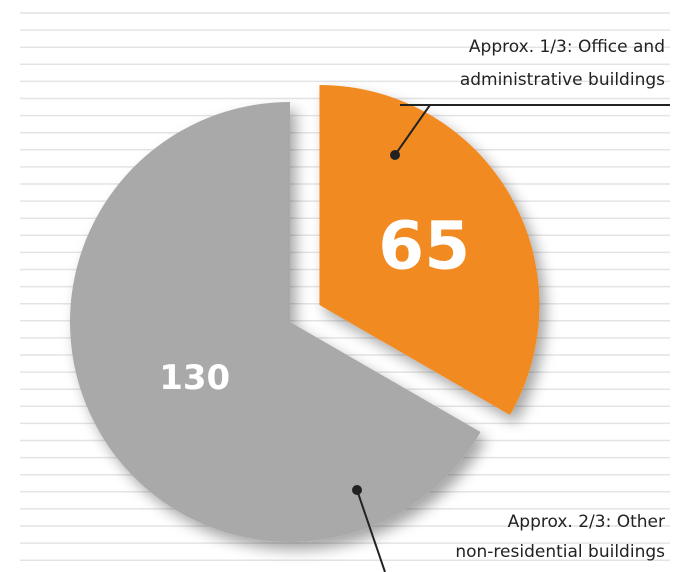 Image resolution: width=690 pixels, height=572 pixels. I want to click on category-label: administrative buildings, so click(562, 80).